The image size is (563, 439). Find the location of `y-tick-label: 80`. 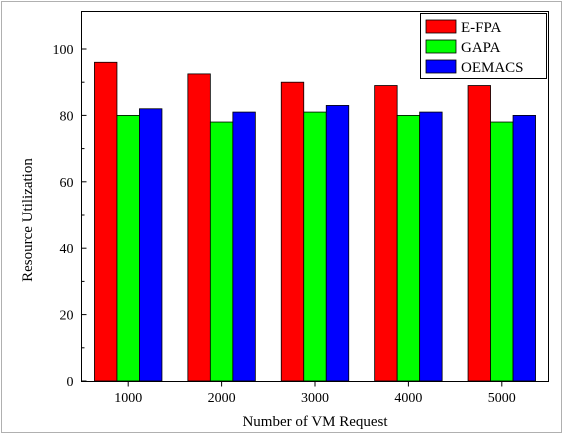

y-tick-label: 80 is located at coordinates (67, 116).